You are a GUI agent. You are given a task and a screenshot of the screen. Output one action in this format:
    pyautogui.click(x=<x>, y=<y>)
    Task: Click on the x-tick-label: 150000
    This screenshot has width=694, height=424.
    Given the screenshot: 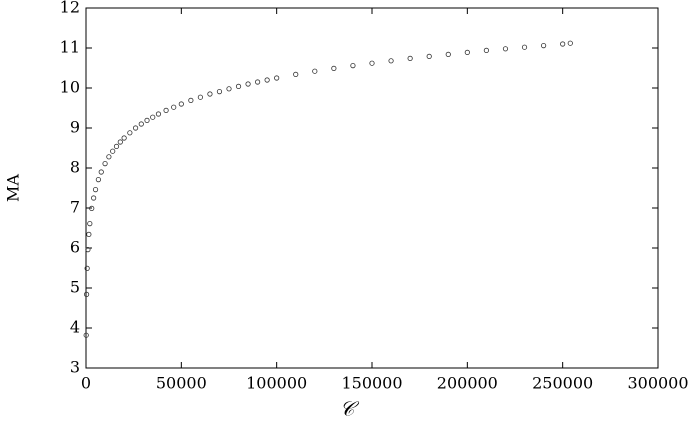 What is the action you would take?
    pyautogui.click(x=371, y=383)
    